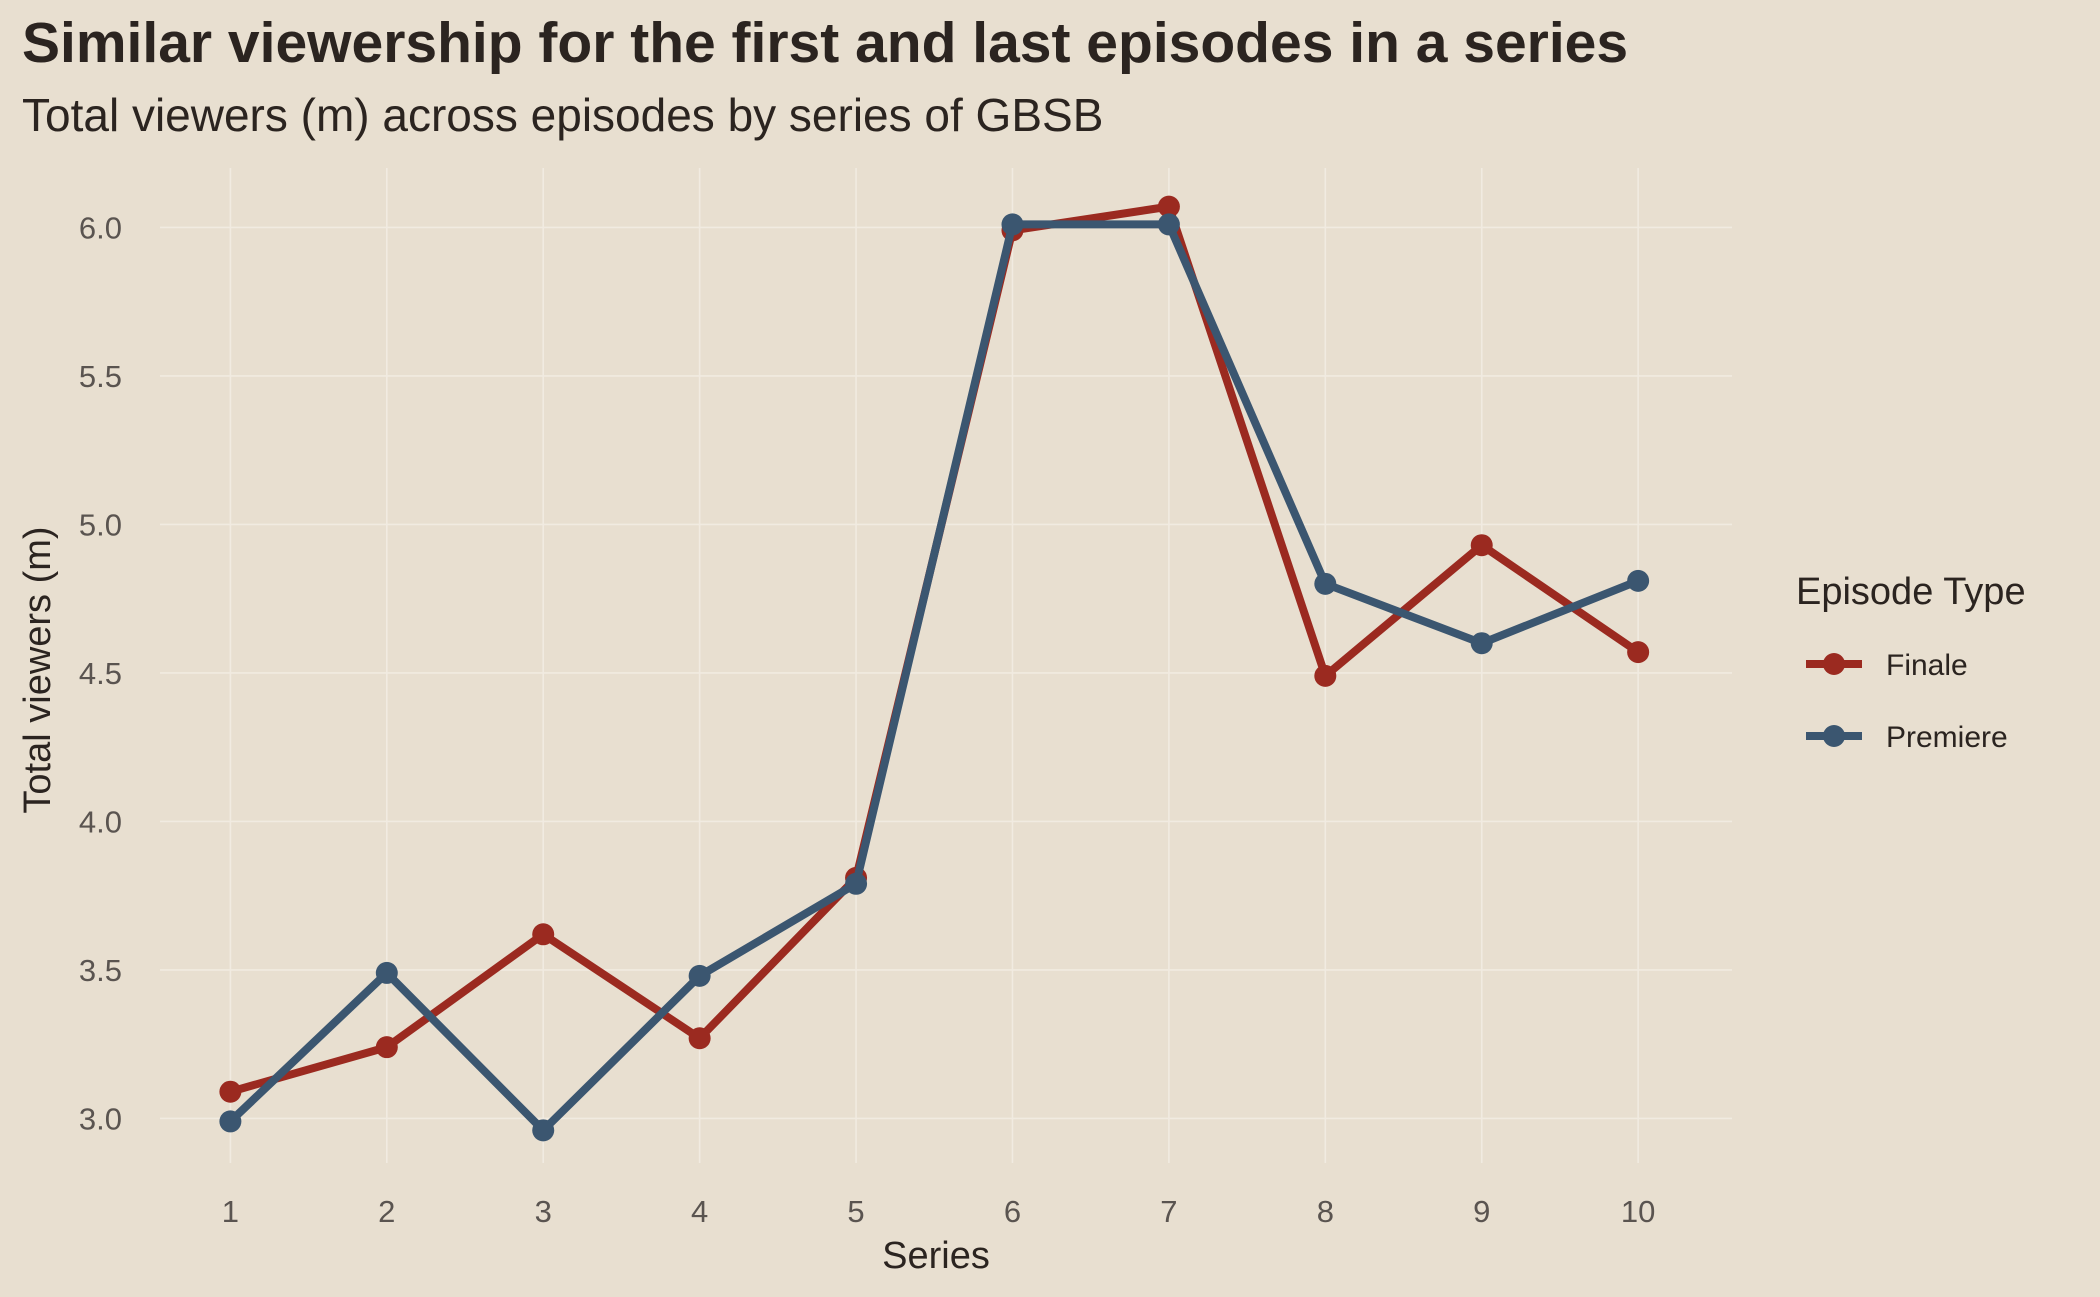 Image resolution: width=2100 pixels, height=1297 pixels. I want to click on x-tick-label: 1, so click(230, 1211).